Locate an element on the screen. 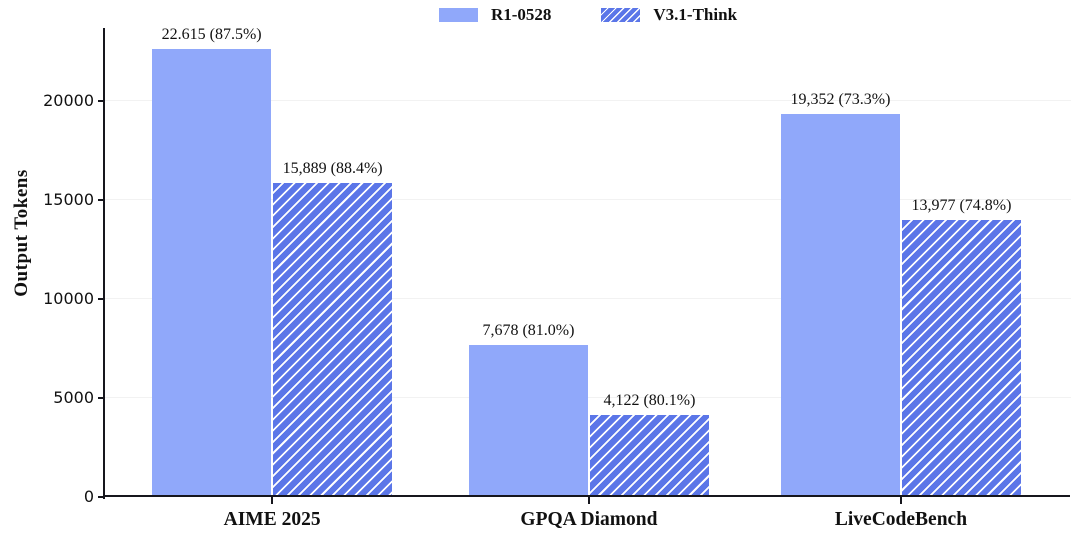  x-category-label: AIME 2025 is located at coordinates (272, 519).